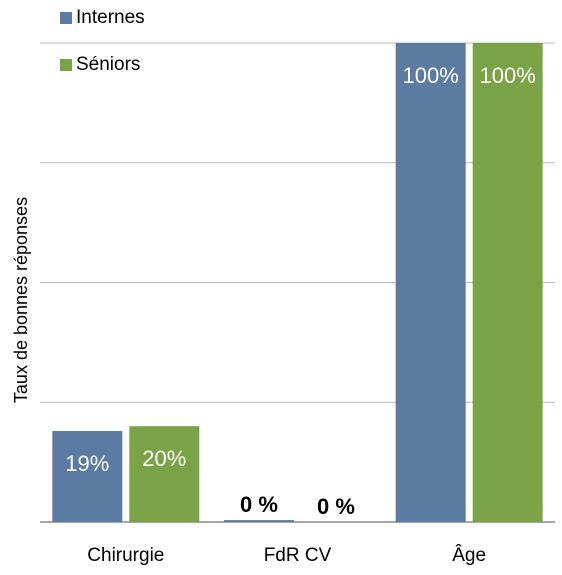  I want to click on y-axis-label: Taux de bonnes réponses, so click(21, 300).